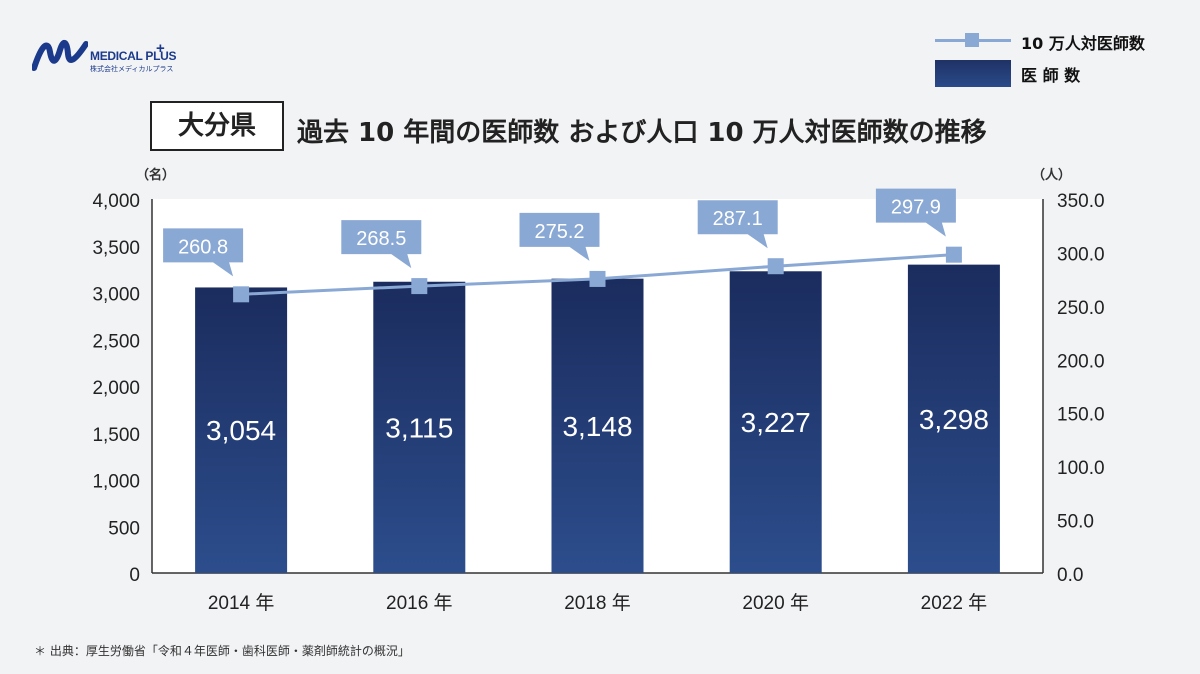 Image resolution: width=1200 pixels, height=674 pixels. I want to click on legend-line-swatch, so click(973, 40).